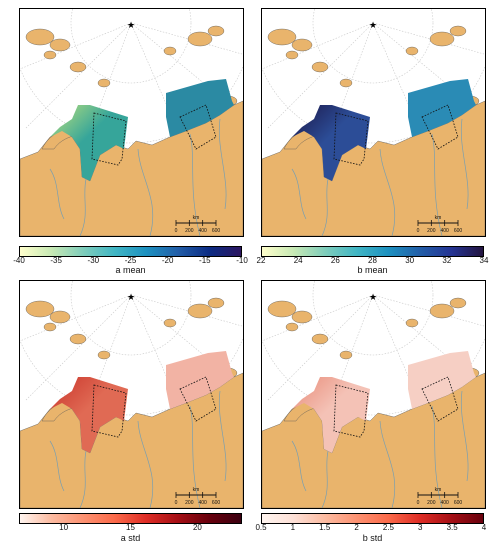 This screenshot has height=550, width=503. I want to click on colorbar-tick-label: 28, so click(372, 260).